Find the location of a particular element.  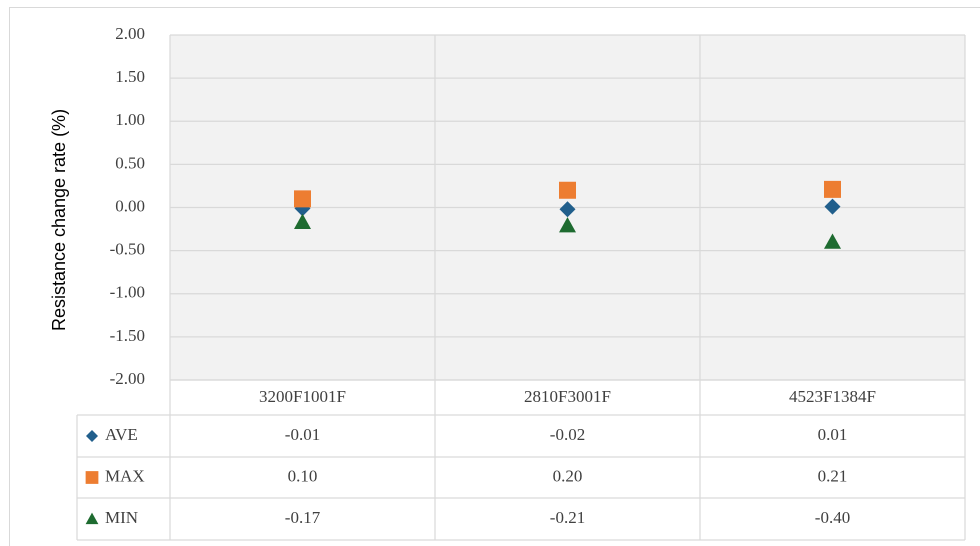

table-value: -0.21 is located at coordinates (567, 517).